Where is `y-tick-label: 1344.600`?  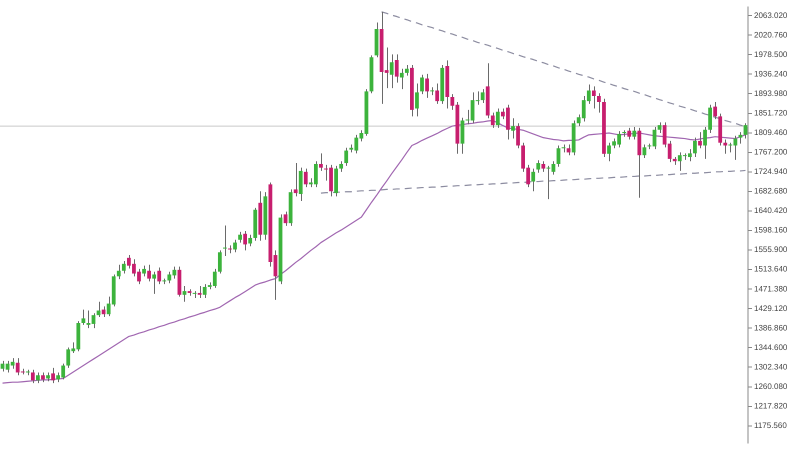
y-tick-label: 1344.600 is located at coordinates (771, 347).